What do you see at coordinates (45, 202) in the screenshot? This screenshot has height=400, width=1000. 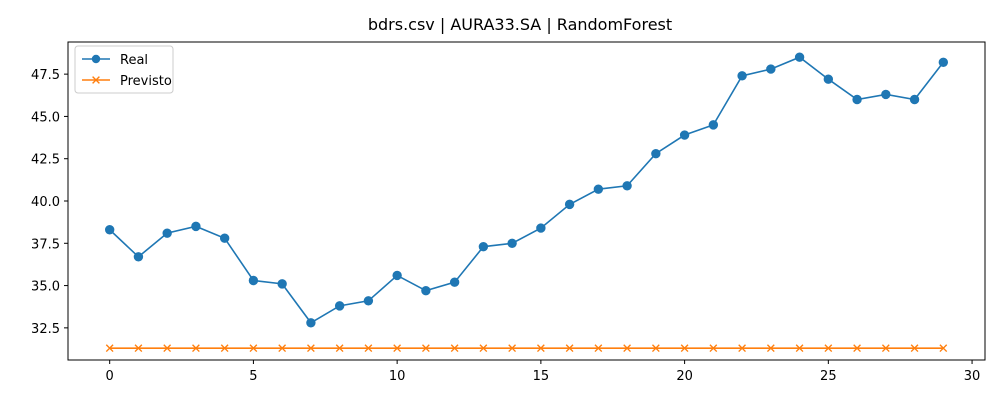 I see `y-tick-label: 40.0` at bounding box center [45, 202].